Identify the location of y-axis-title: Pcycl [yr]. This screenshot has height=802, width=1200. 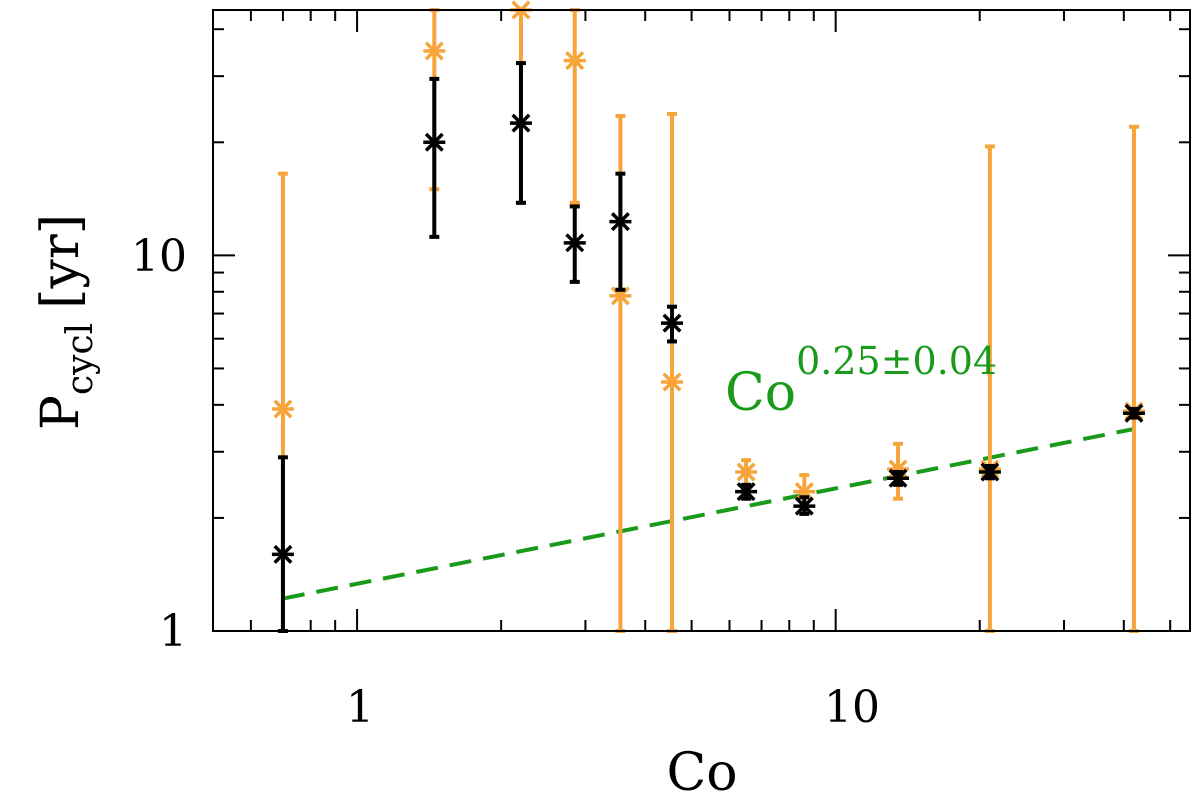
(66, 322).